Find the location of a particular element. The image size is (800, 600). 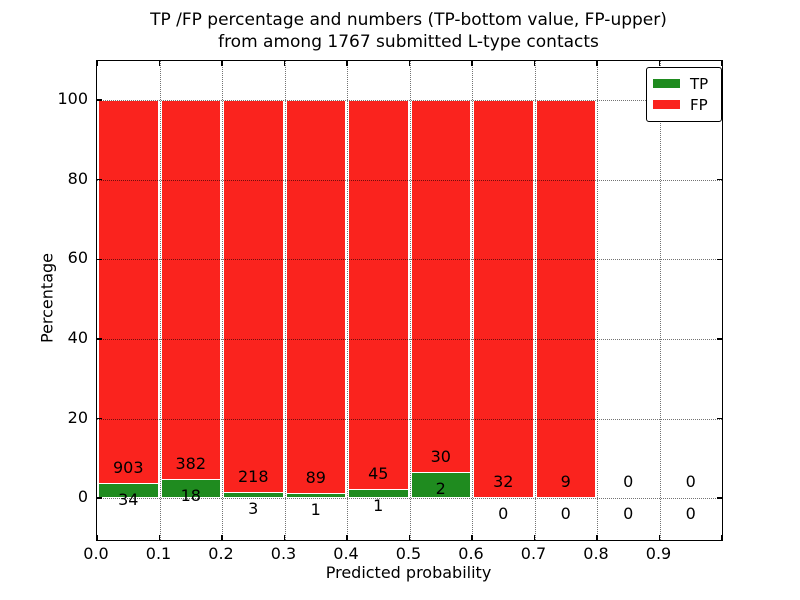

tp-count-label: 2 is located at coordinates (440, 489).